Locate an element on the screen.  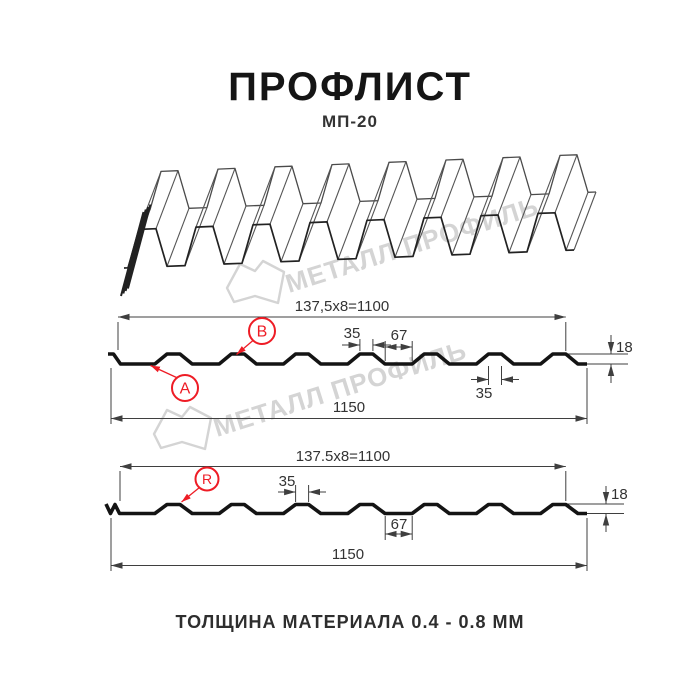
dim-label-crest-bottom-s1: 35 is located at coordinates (484, 393).